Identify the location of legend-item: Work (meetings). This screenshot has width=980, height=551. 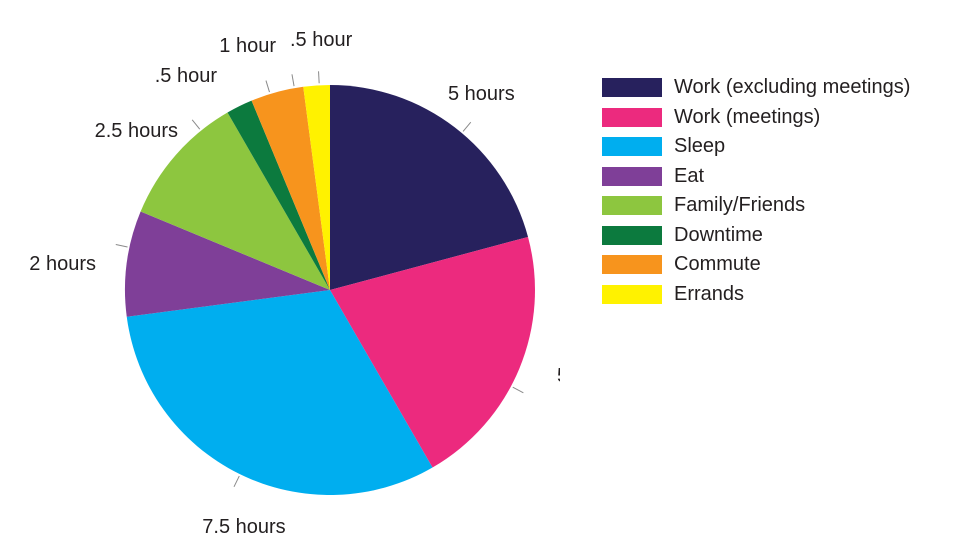
(756, 118).